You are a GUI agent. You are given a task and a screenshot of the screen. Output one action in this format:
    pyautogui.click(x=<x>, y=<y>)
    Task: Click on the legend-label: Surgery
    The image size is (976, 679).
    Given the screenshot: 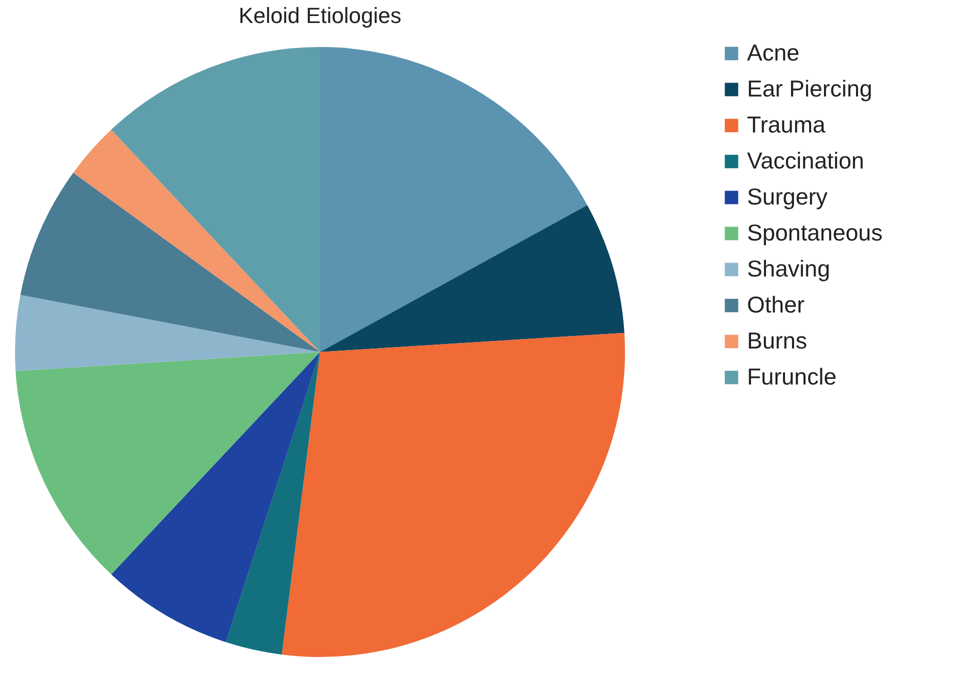 What is the action you would take?
    pyautogui.click(x=787, y=197)
    